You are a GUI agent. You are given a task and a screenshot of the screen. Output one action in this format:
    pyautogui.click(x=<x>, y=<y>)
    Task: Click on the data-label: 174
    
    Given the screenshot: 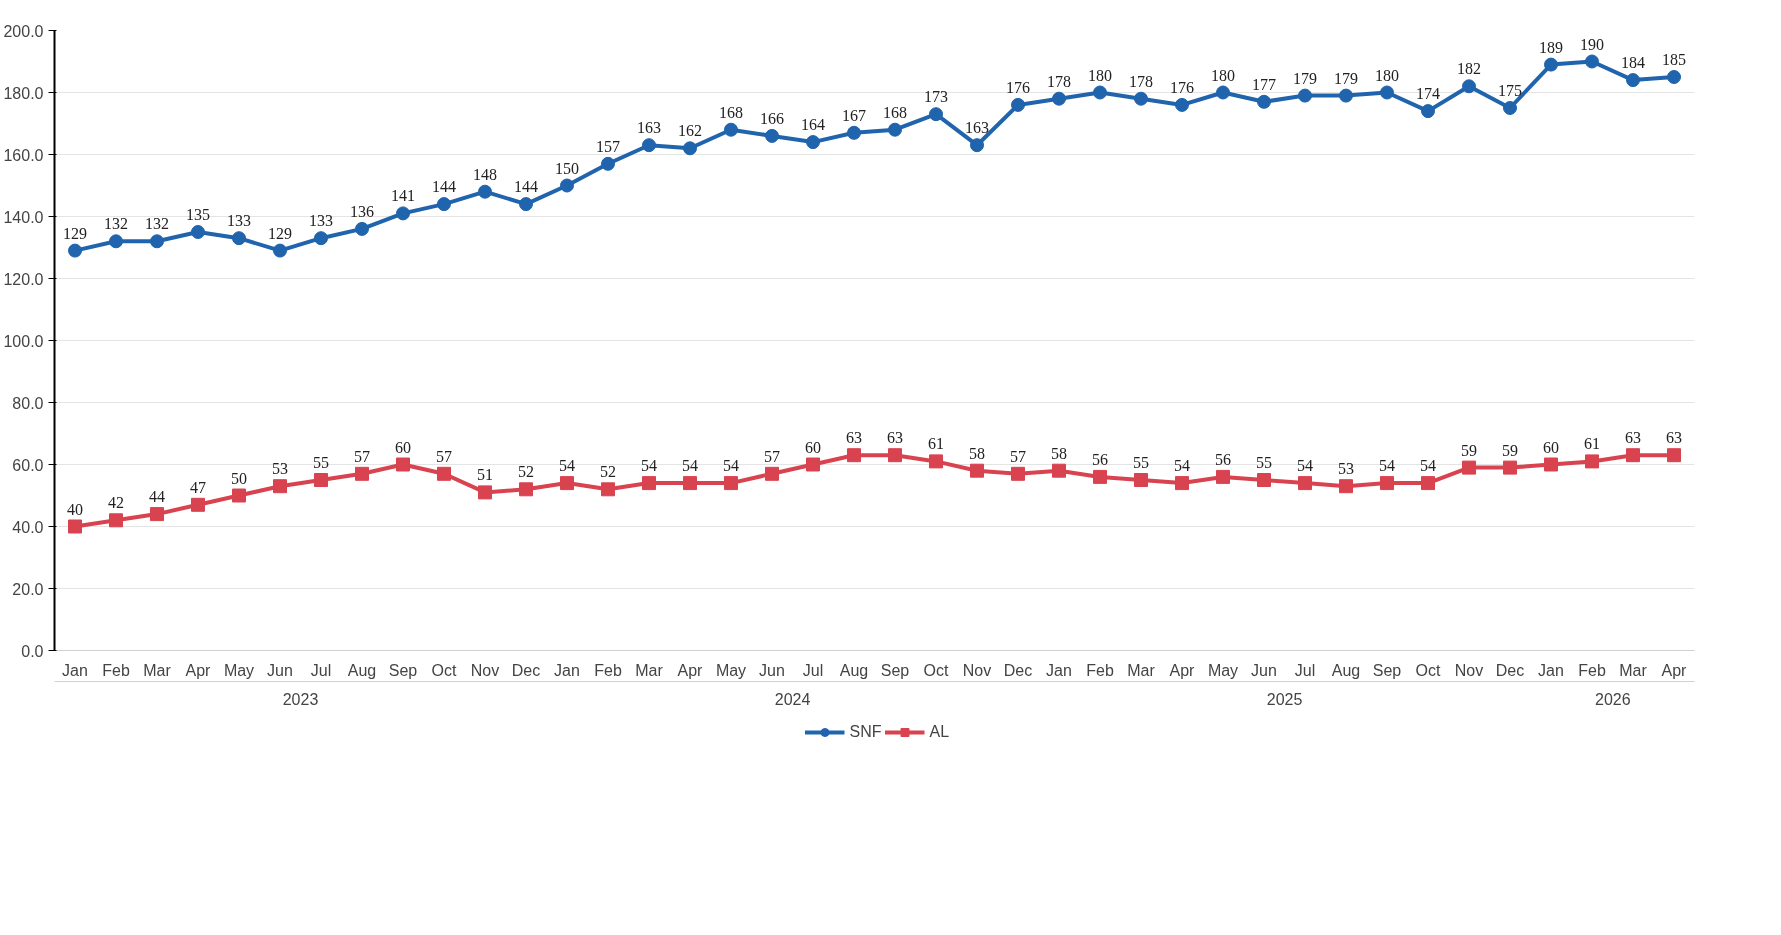 What is the action you would take?
    pyautogui.click(x=1428, y=94)
    